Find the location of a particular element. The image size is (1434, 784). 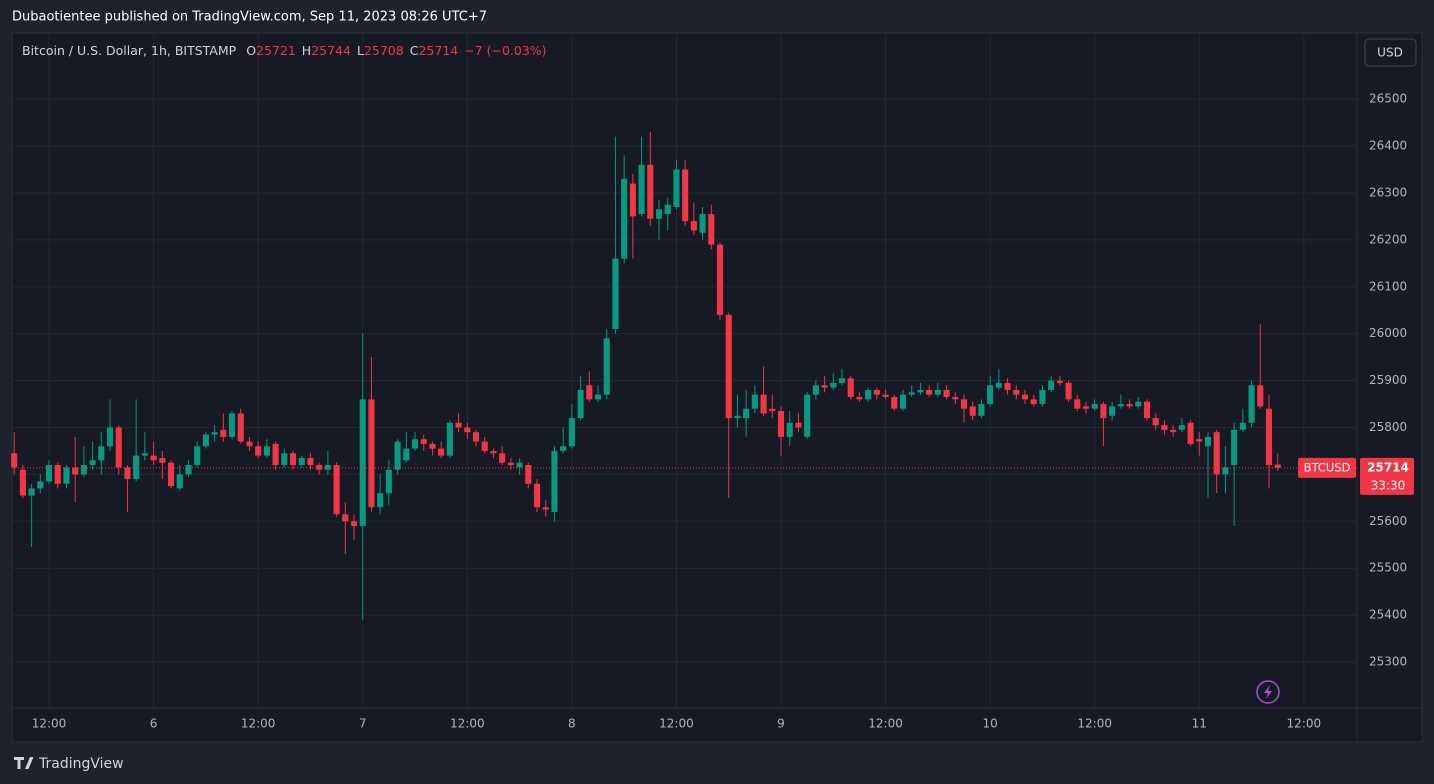

legend-value: 25721 is located at coordinates (276, 50).